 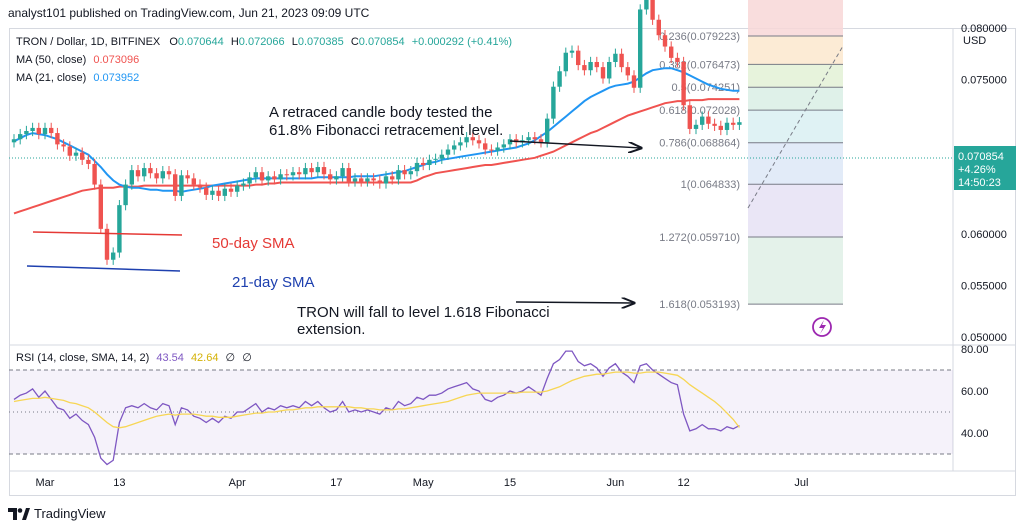 What do you see at coordinates (422, 483) in the screenshot?
I see `date-axis: Mar 13 Apr 17 May 15 Jun 12 Jul` at bounding box center [422, 483].